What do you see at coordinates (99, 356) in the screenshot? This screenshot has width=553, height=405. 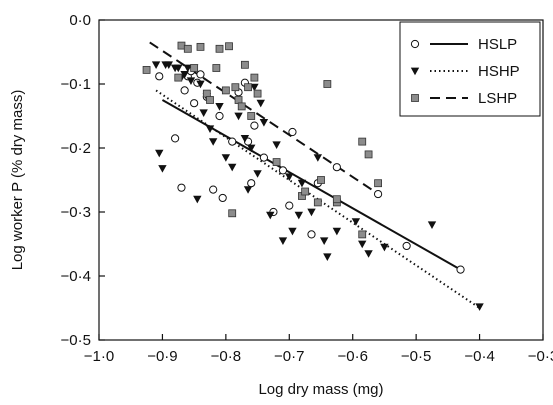 I see `x-tick-label: −1·0` at bounding box center [99, 356].